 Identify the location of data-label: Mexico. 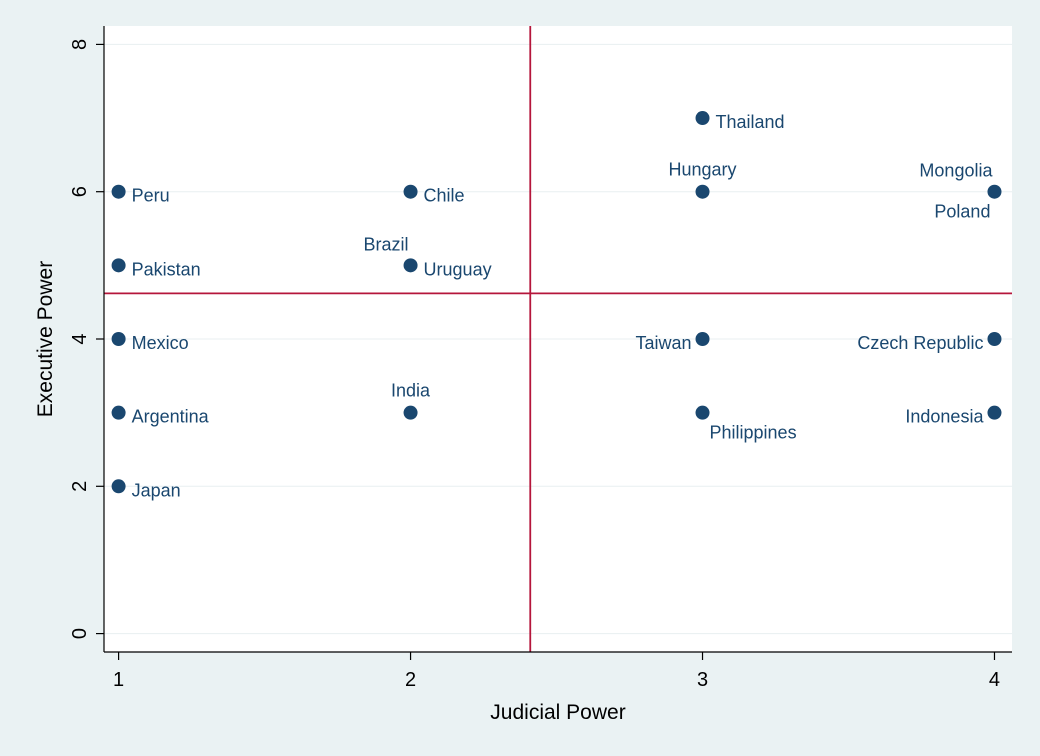
(160, 343).